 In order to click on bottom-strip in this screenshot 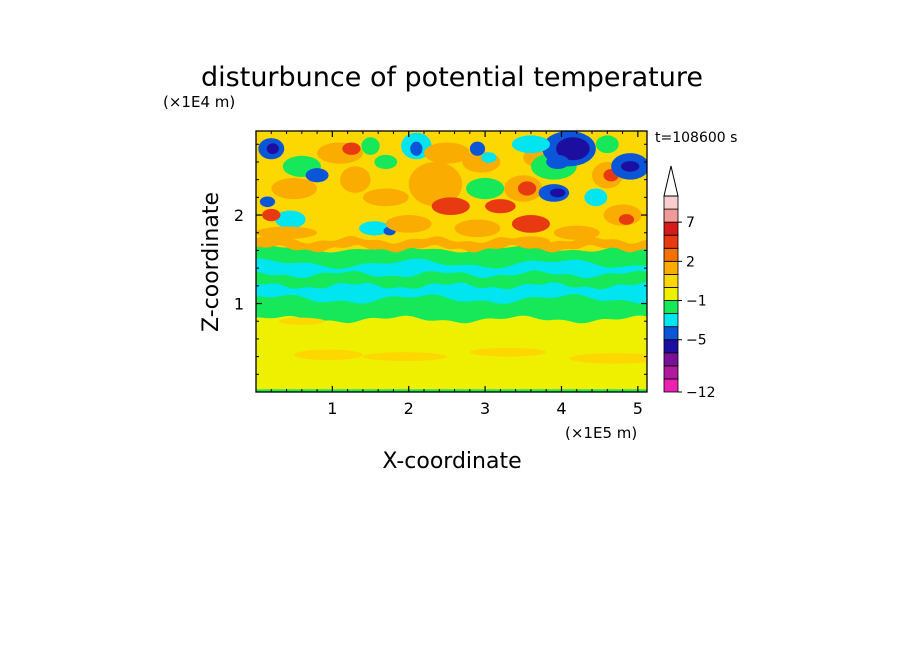, I will do `click(451, 390)`.